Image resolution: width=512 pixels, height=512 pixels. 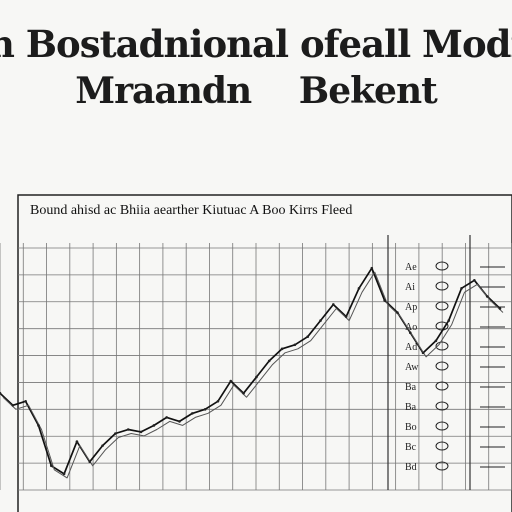 What do you see at coordinates (455, 367) in the screenshot?
I see `right-panel-marks: Ae Ai Ap Ao Ad Aw Ba Ba Bo Bc Bd` at bounding box center [455, 367].